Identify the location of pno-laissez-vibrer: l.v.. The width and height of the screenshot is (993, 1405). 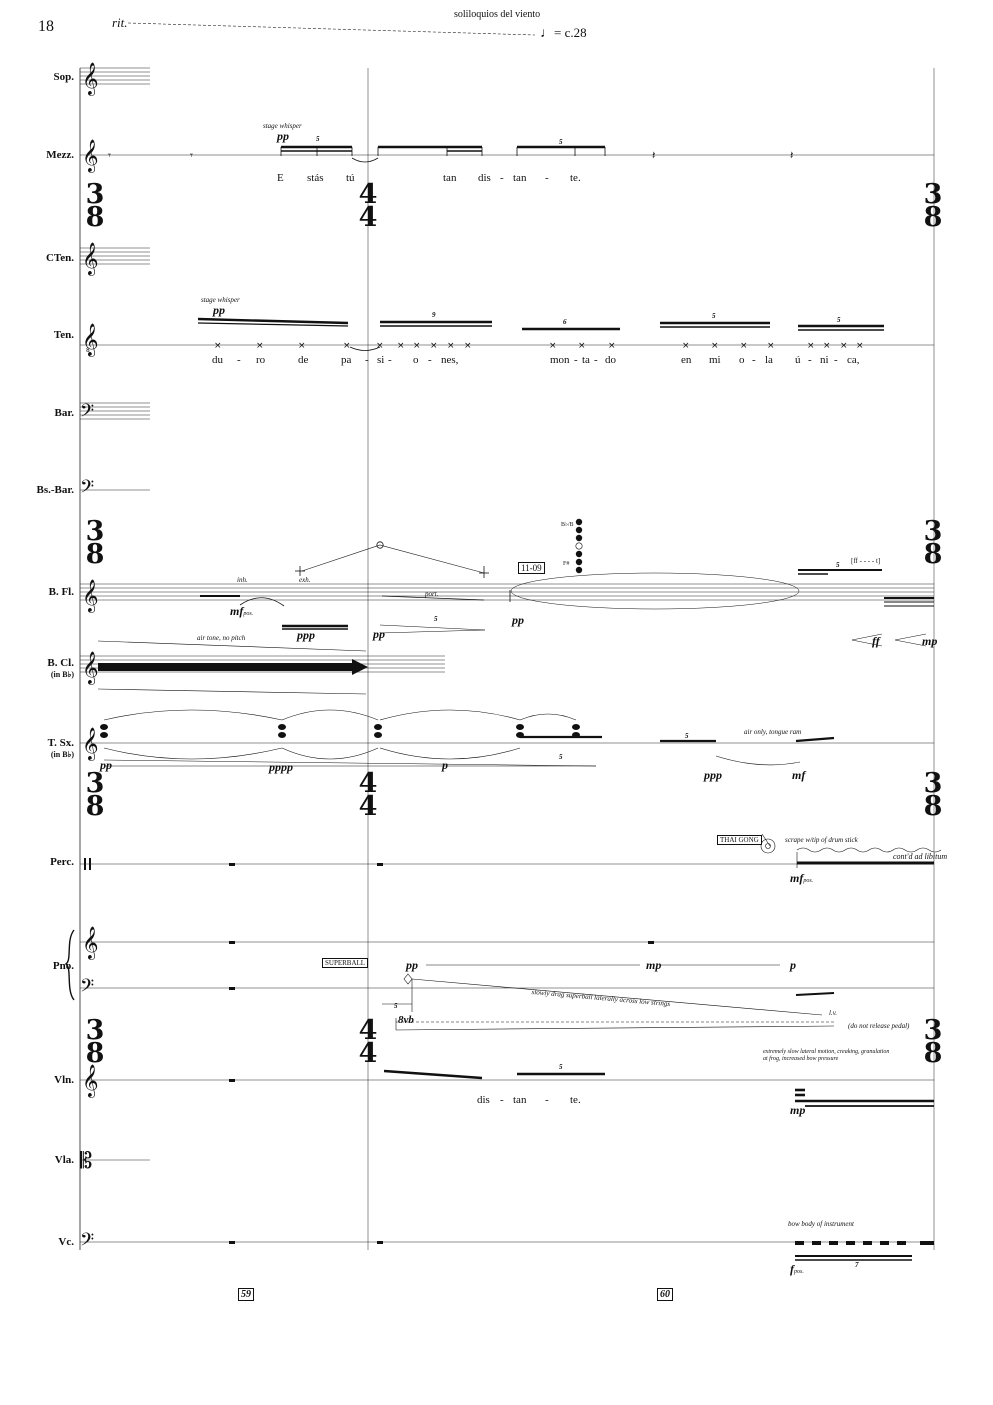
(833, 1013).